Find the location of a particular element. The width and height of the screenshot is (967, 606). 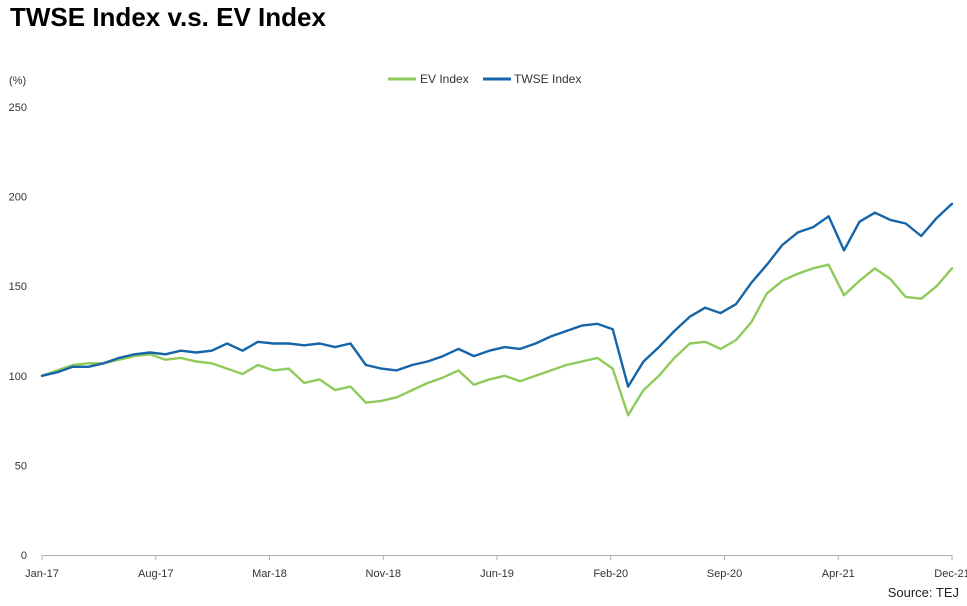

source-note: Source: TEJ is located at coordinates (923, 592).